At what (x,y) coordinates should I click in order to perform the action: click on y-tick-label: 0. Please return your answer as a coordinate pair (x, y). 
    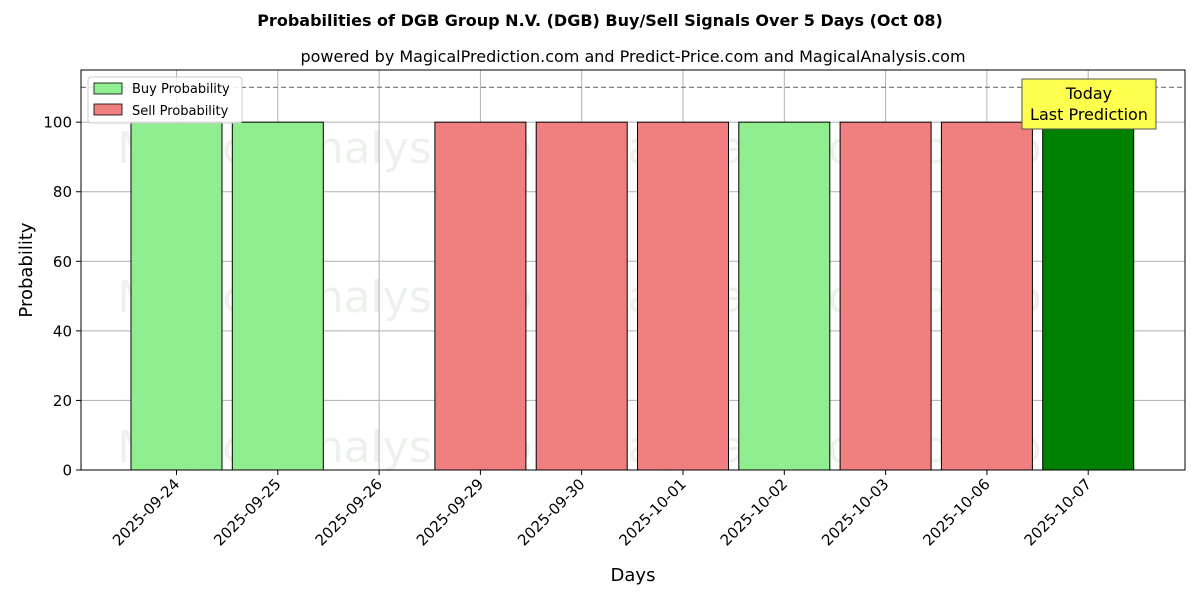
    Looking at the image, I should click on (67, 471).